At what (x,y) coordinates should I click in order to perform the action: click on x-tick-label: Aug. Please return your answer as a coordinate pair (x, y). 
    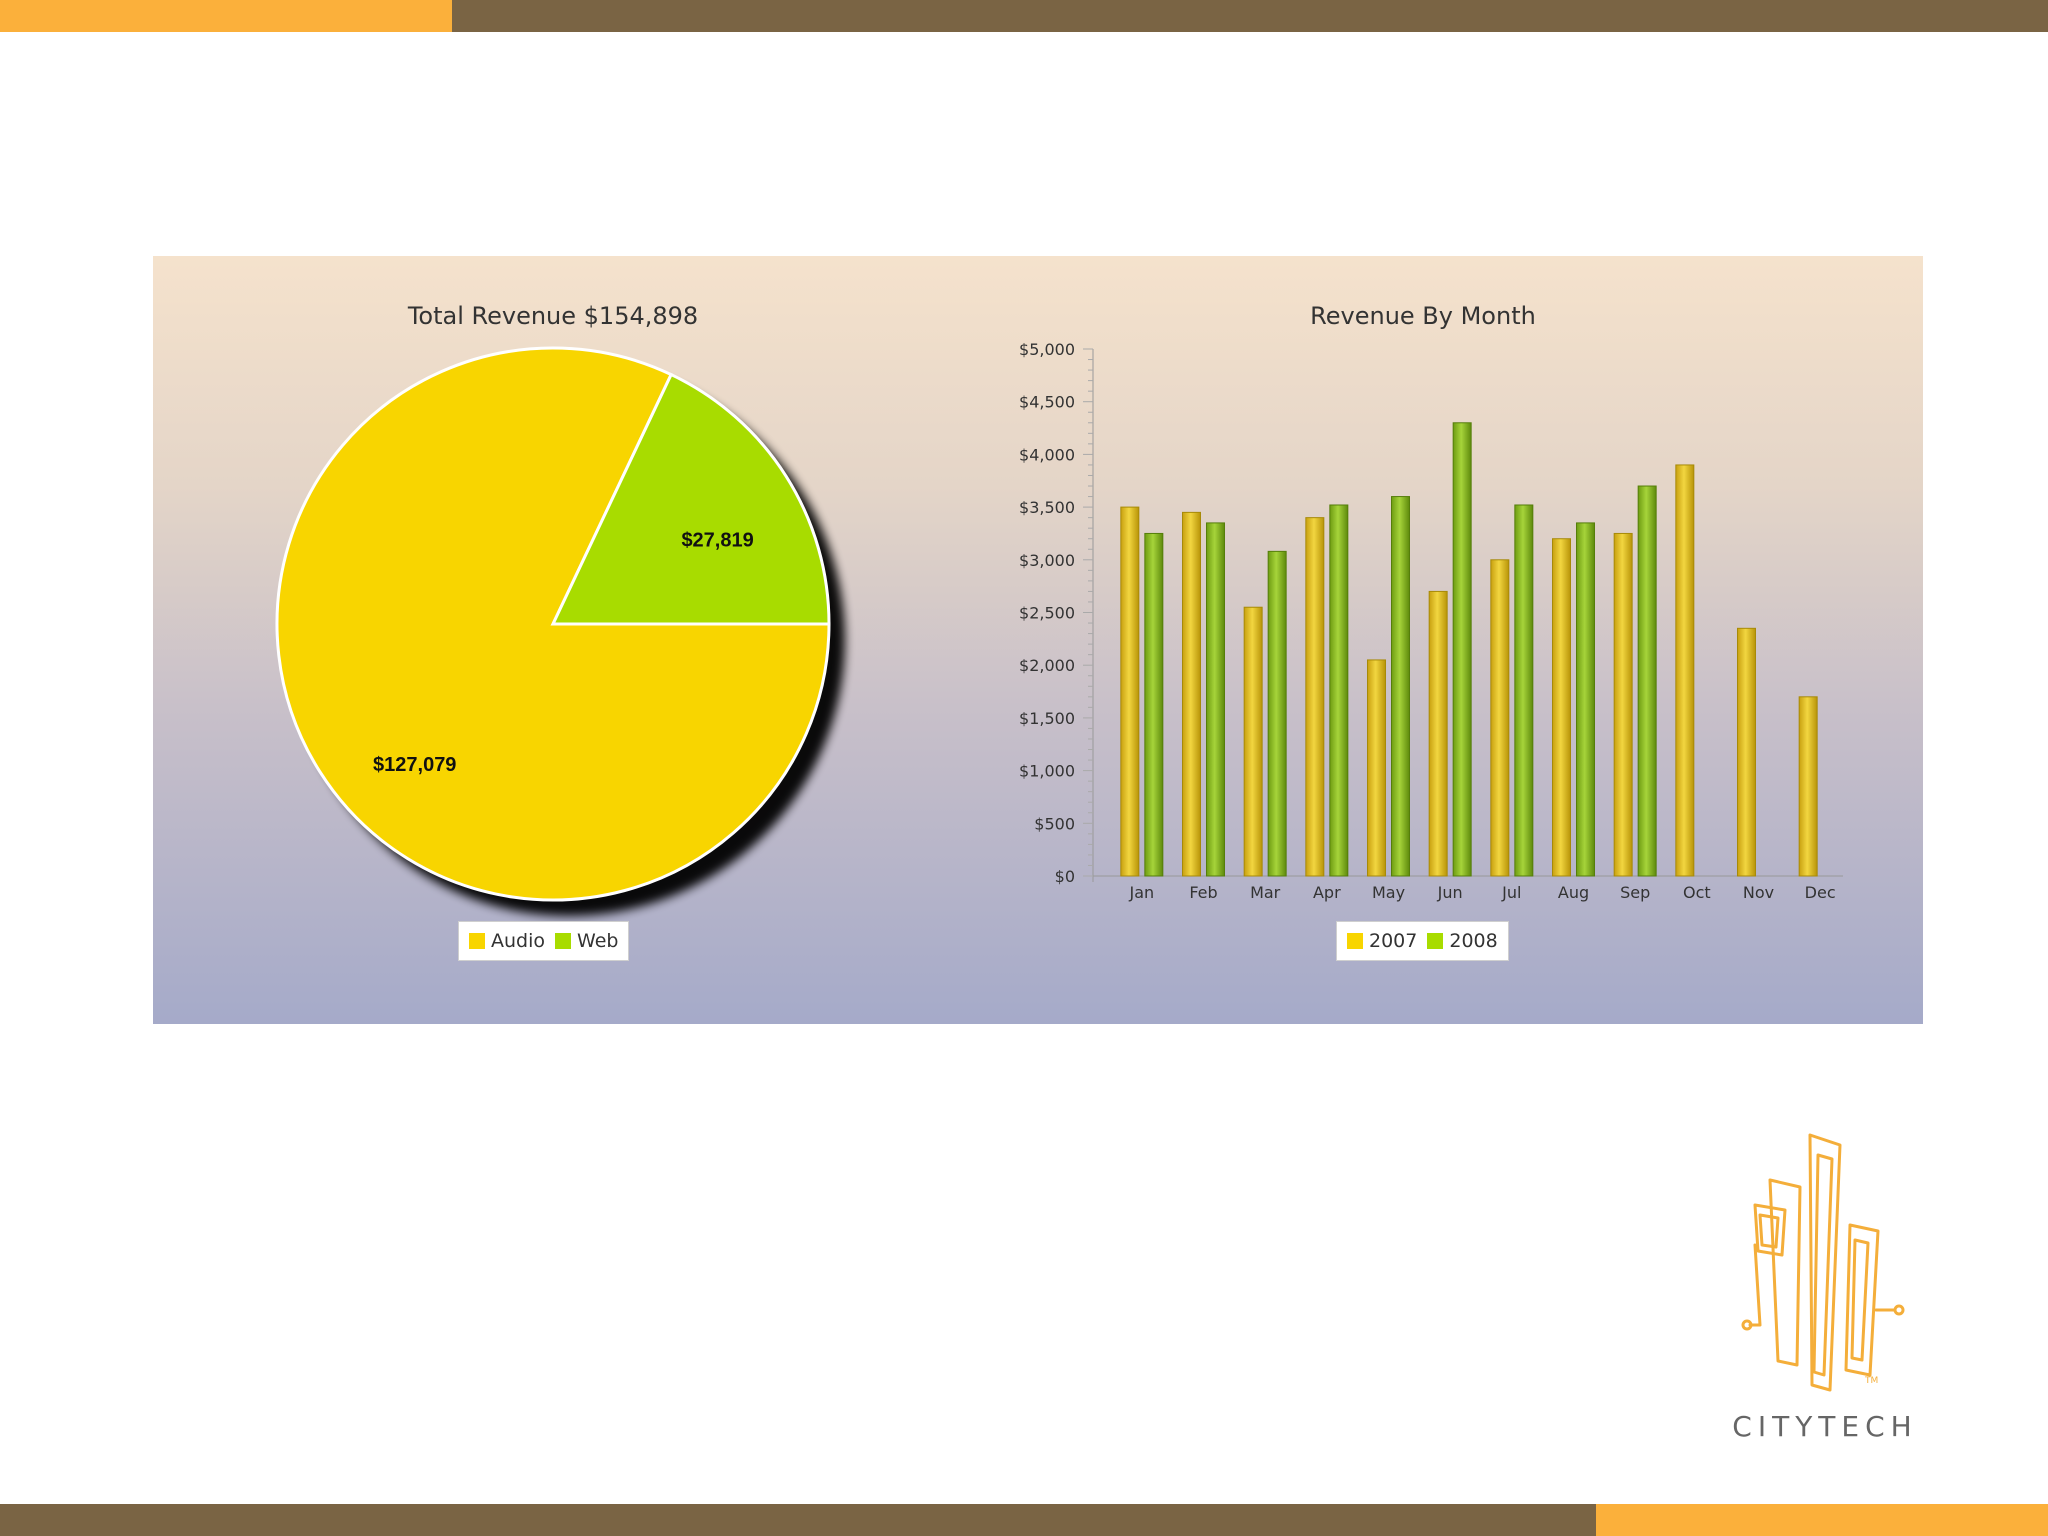
    Looking at the image, I should click on (1573, 892).